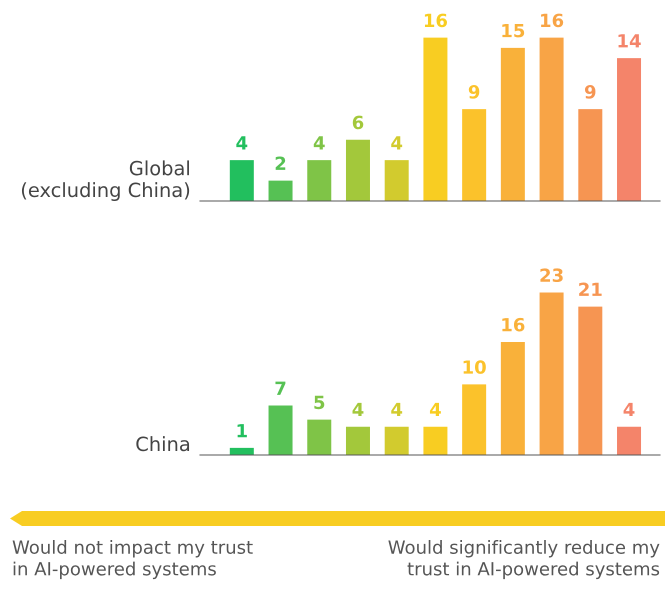  I want to click on text: Would significantly reduce my trust in AI-powered systems, so click(524, 560).